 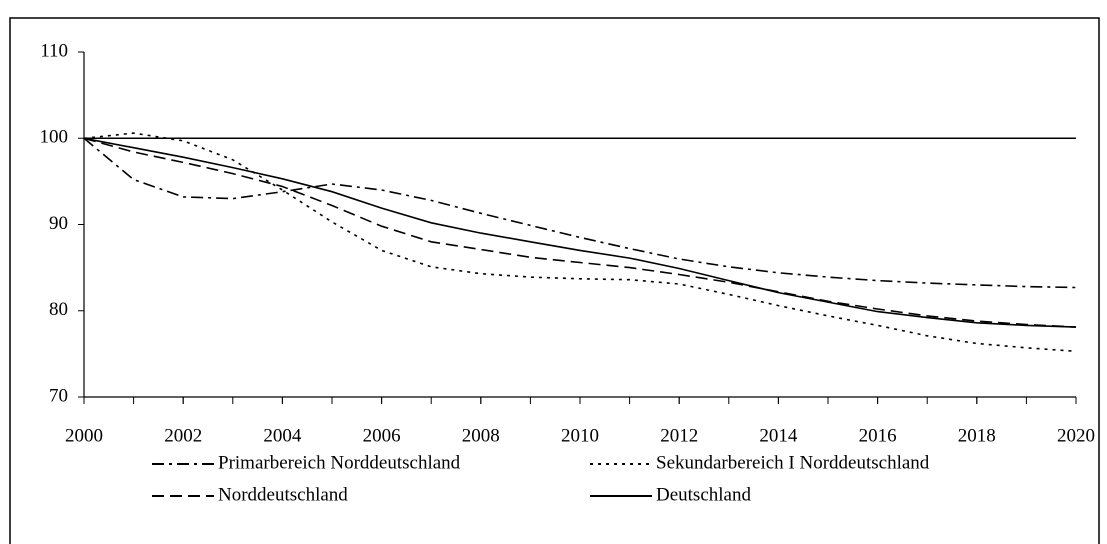 What do you see at coordinates (793, 462) in the screenshot?
I see `legend-label: Sekundarbereich I Norddeutschland` at bounding box center [793, 462].